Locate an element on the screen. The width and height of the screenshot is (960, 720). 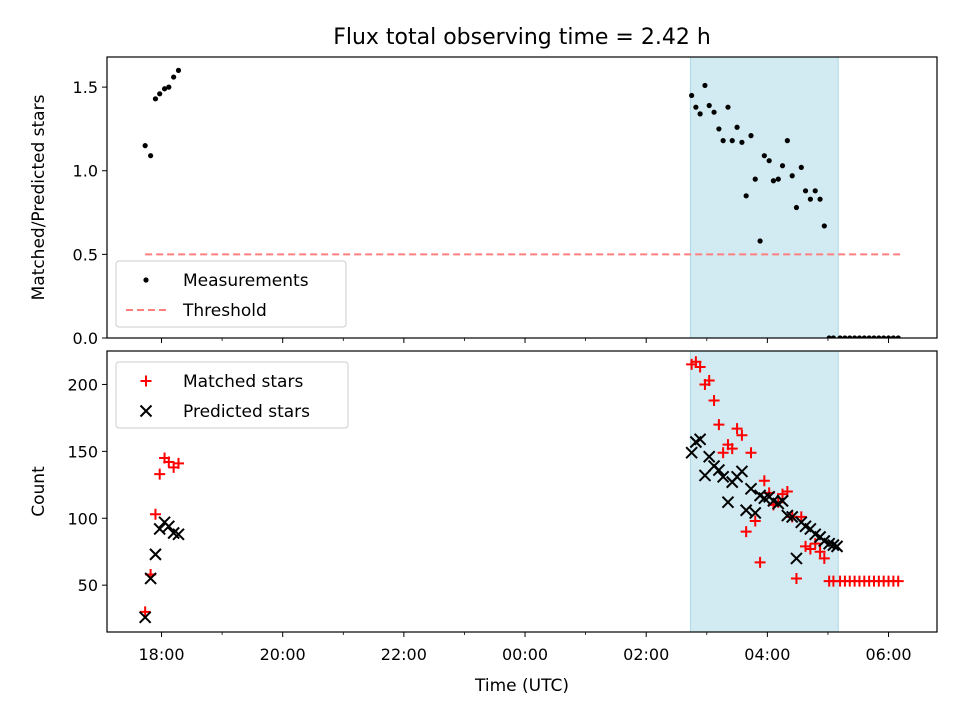
y-tick-label: 0.0 is located at coordinates (85, 338).